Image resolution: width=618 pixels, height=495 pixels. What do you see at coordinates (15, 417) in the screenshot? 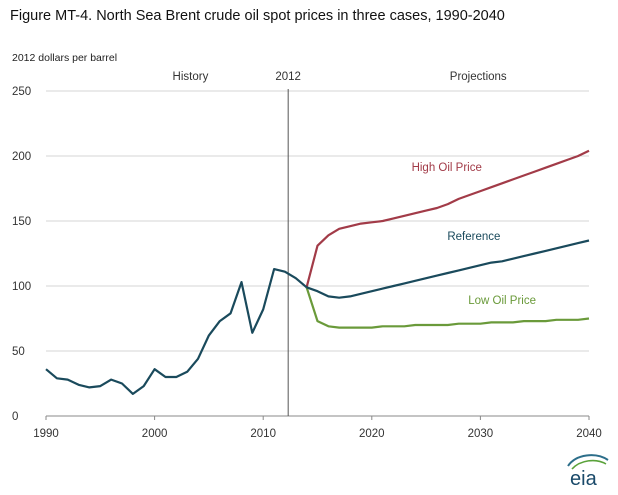
I see `y-tick-label-0: 0` at bounding box center [15, 417].